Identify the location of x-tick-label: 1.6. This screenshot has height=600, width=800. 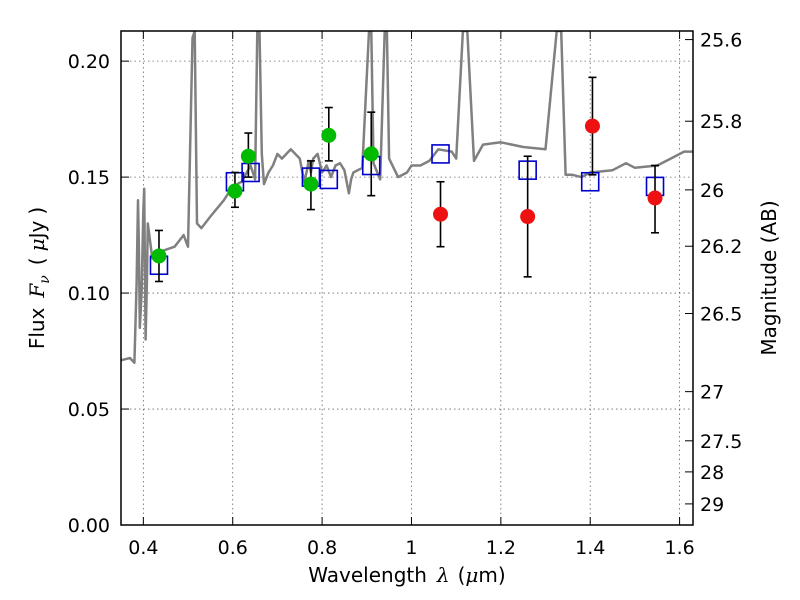
(679, 548).